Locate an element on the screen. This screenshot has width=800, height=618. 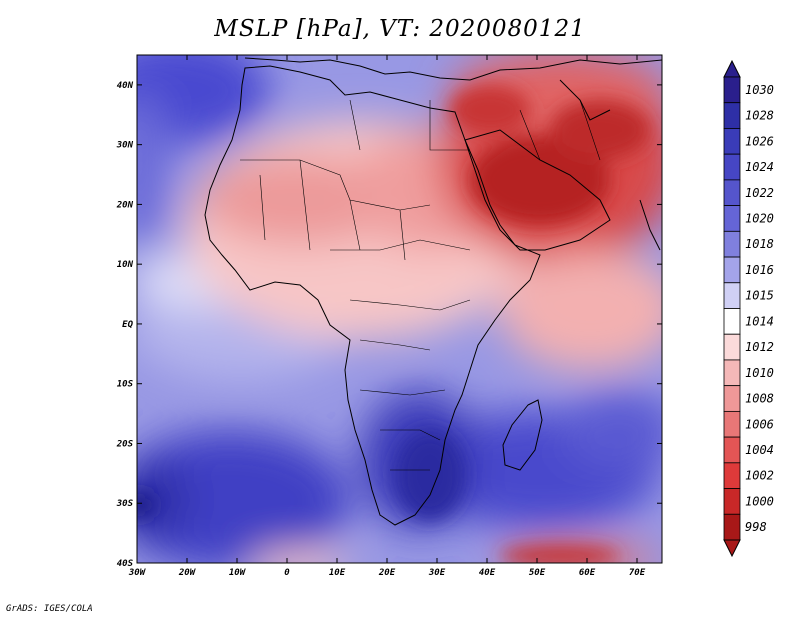
colorbar-level-label: 1030 is located at coordinates (759, 90).